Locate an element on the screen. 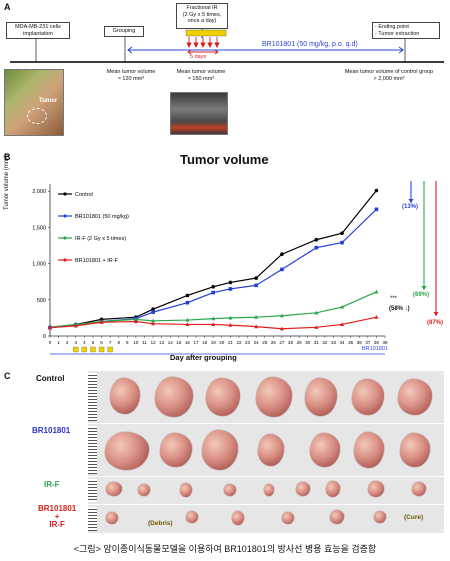  y-tick-label: 0 is located at coordinates (44, 337).